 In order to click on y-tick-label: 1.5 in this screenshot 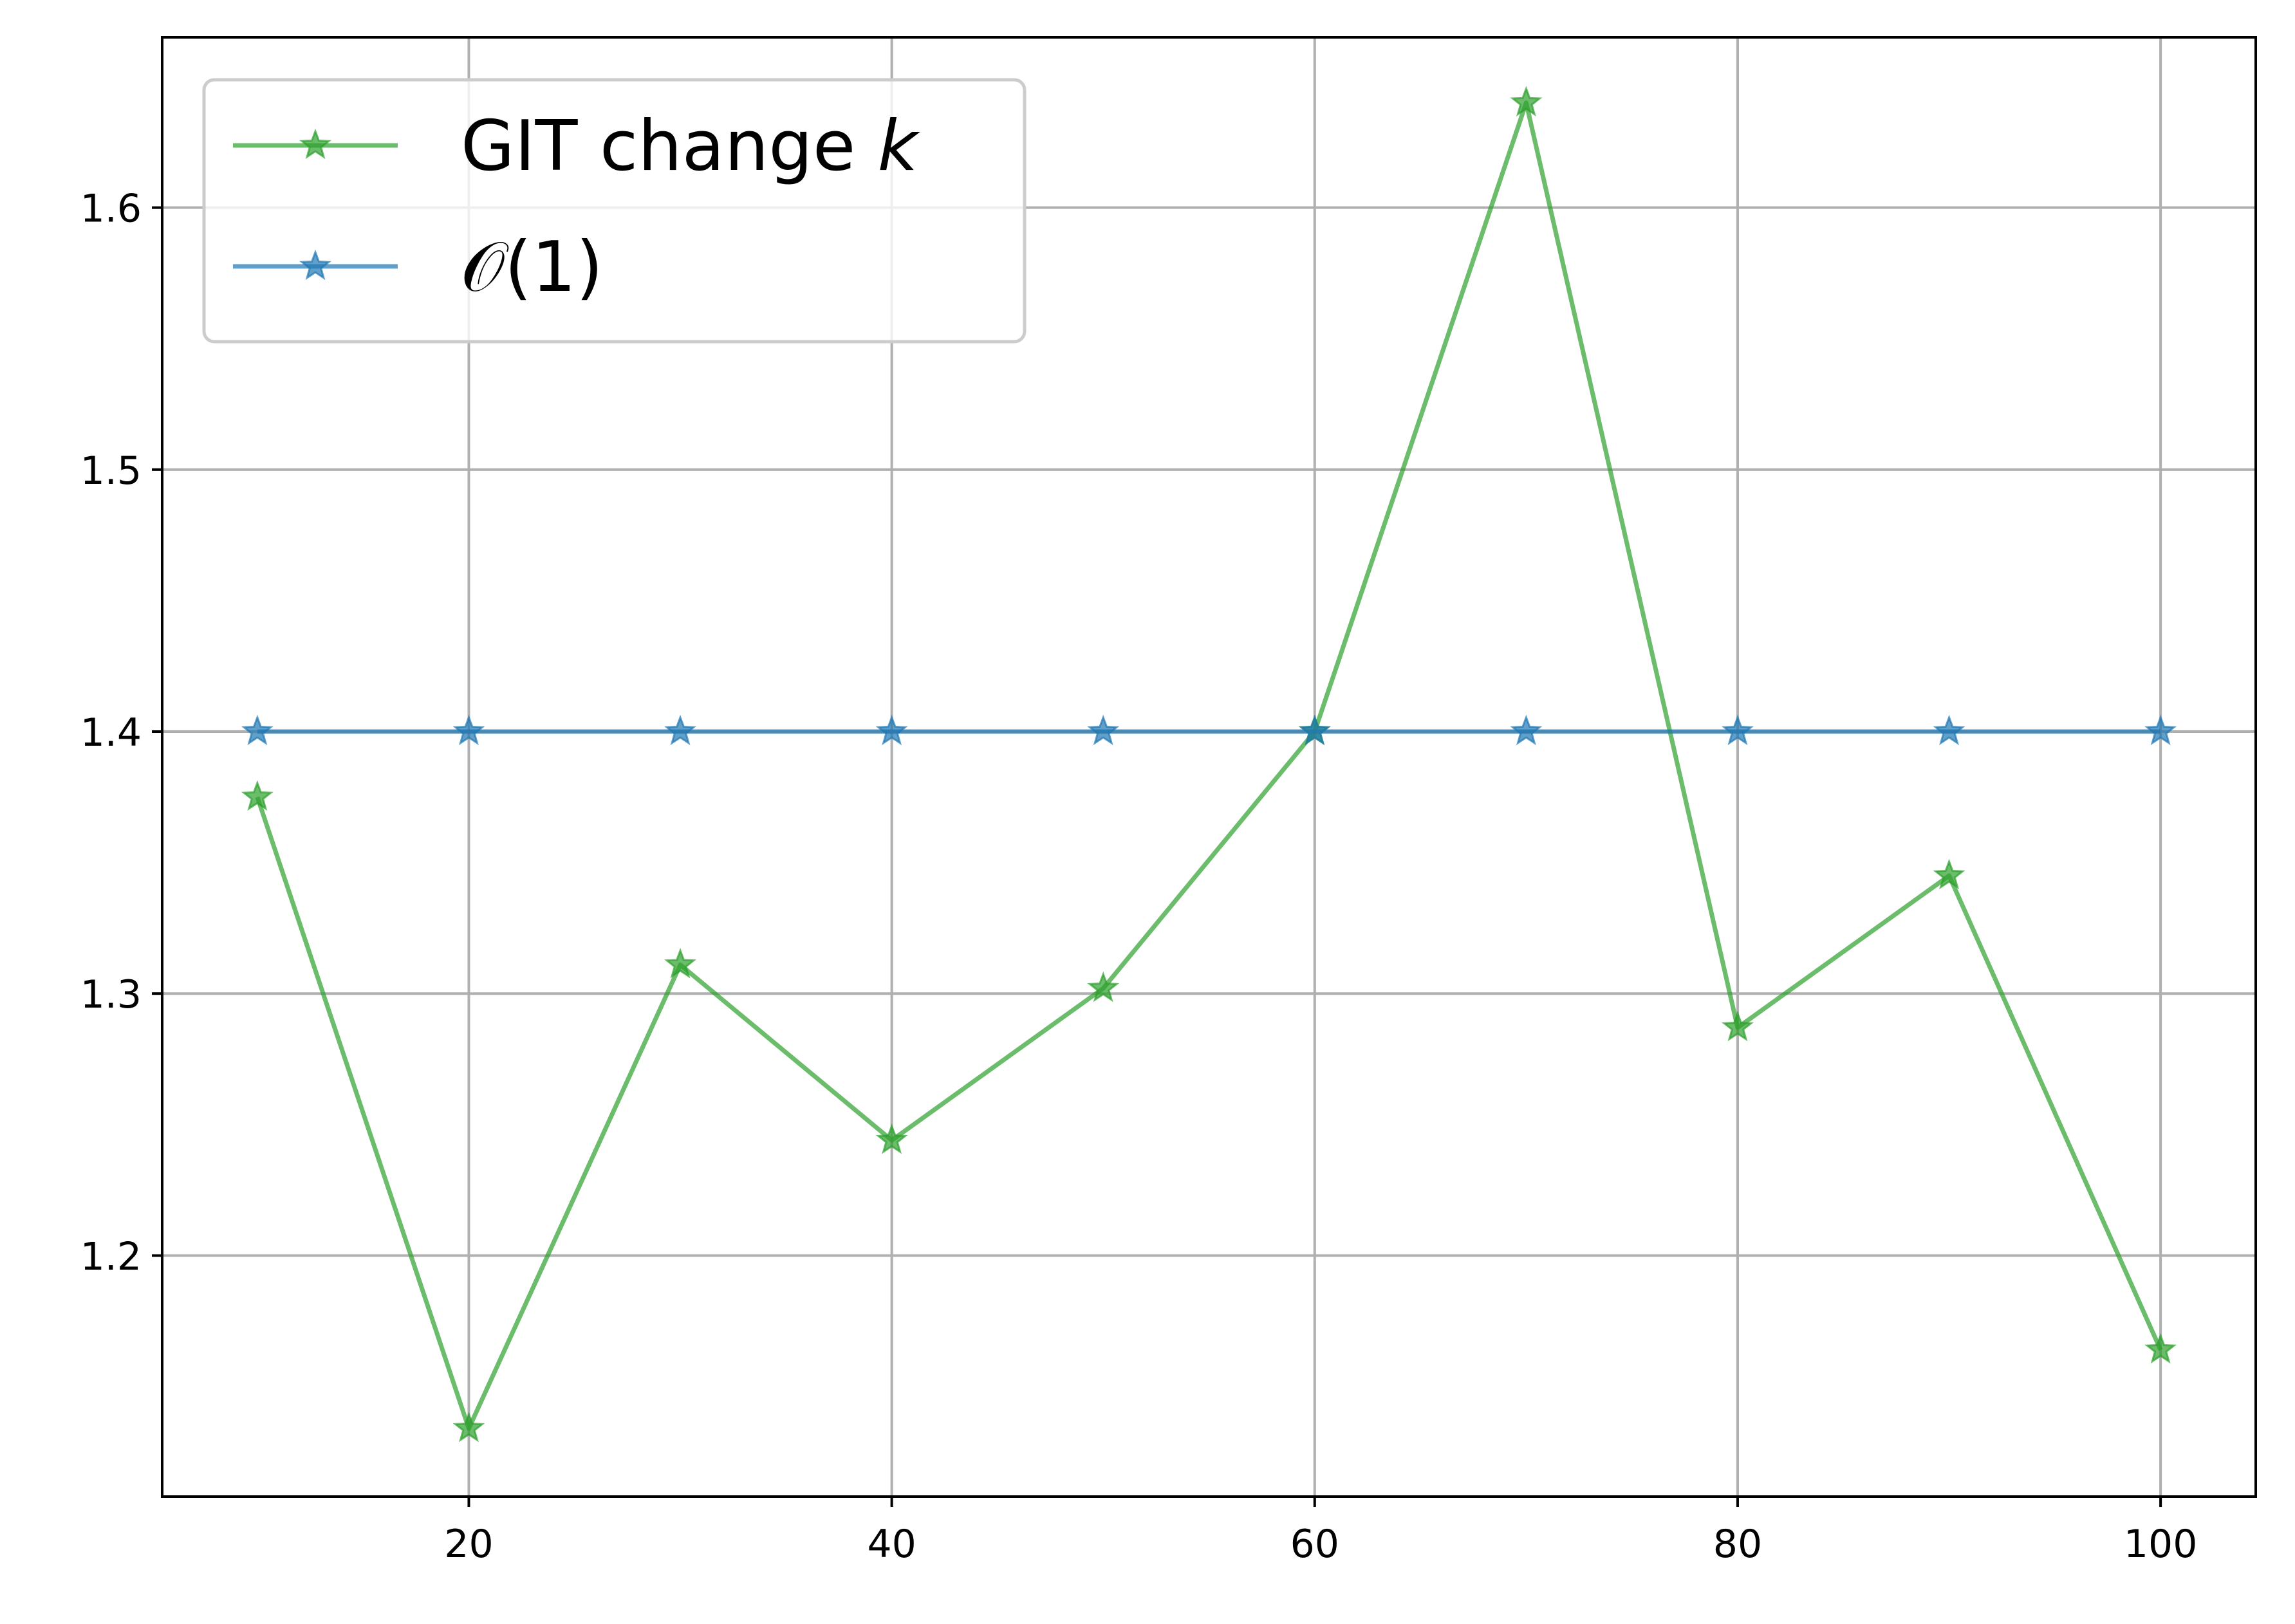, I will do `click(111, 471)`.